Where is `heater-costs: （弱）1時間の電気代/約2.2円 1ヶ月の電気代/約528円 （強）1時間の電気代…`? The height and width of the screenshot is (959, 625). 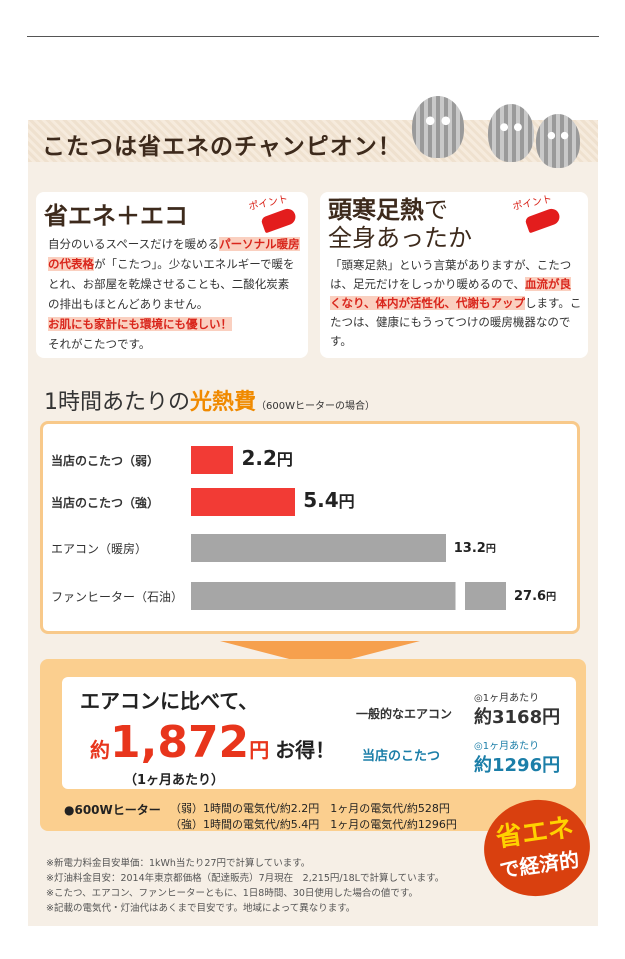 heater-costs: （弱）1時間の電気代/約2.2円 1ヶ月の電気代/約528円 （強）1時間の電気代… is located at coordinates (313, 816).